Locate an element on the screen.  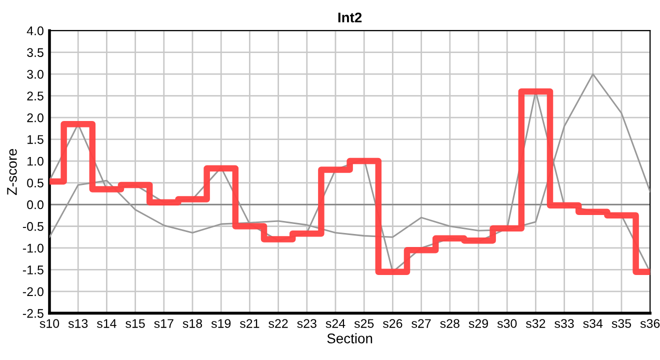
x-tick-label: s32 is located at coordinates (536, 323).